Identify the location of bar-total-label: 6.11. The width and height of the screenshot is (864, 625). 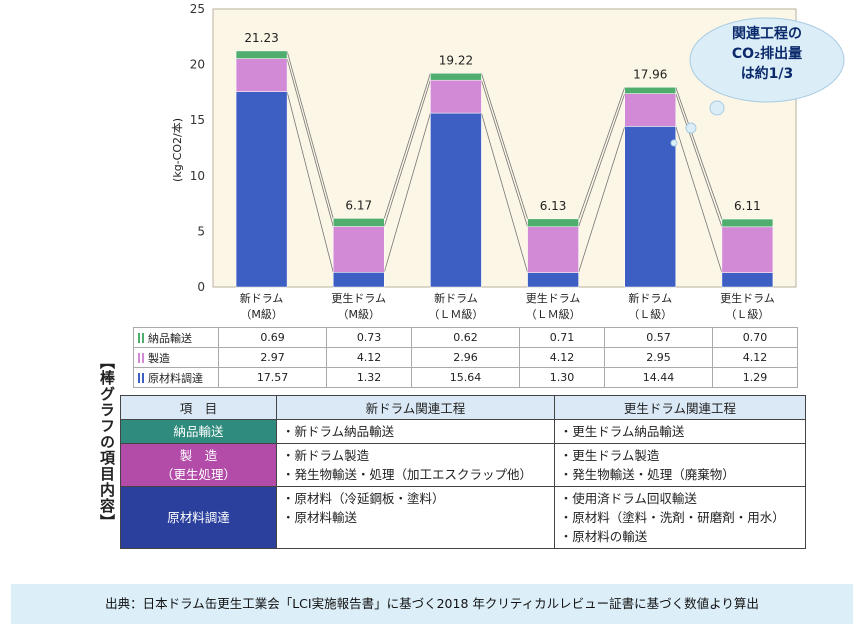
(747, 206).